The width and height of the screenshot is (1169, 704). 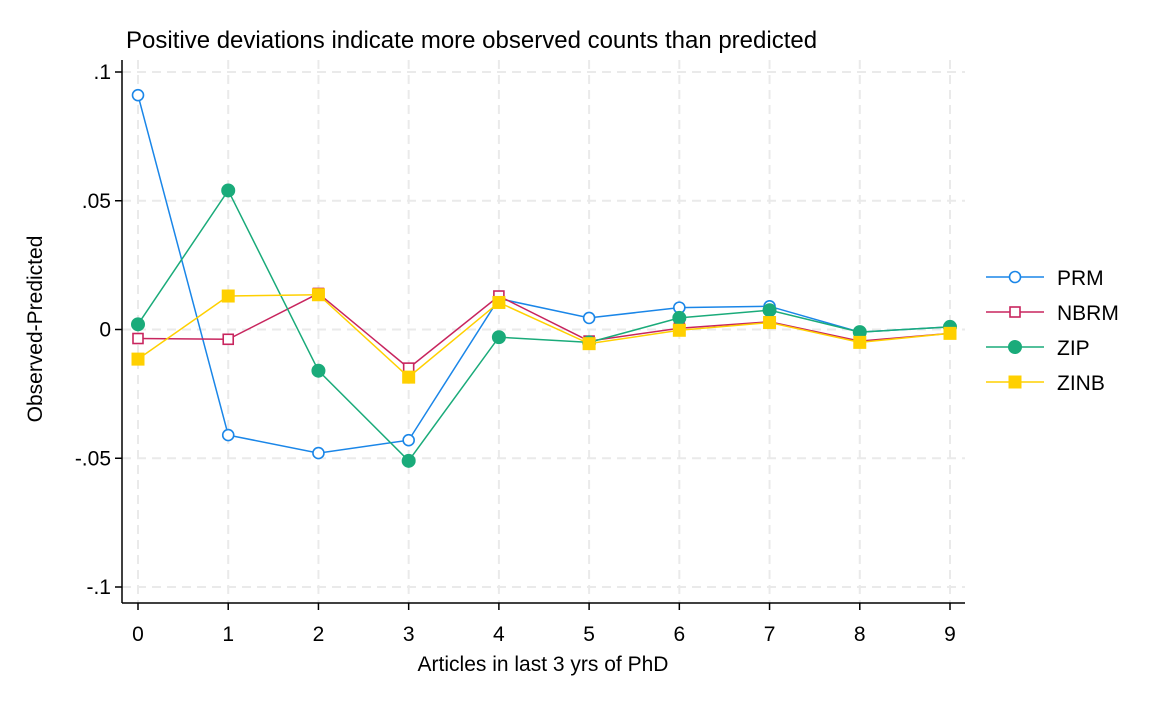 What do you see at coordinates (1045, 383) in the screenshot?
I see `legend-item-zinb: ZINB` at bounding box center [1045, 383].